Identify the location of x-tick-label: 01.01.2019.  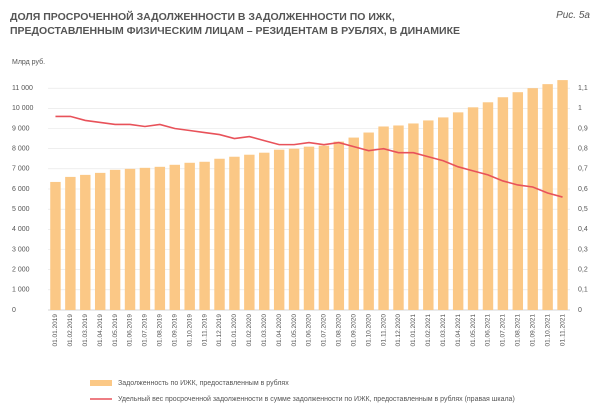
(55, 330).